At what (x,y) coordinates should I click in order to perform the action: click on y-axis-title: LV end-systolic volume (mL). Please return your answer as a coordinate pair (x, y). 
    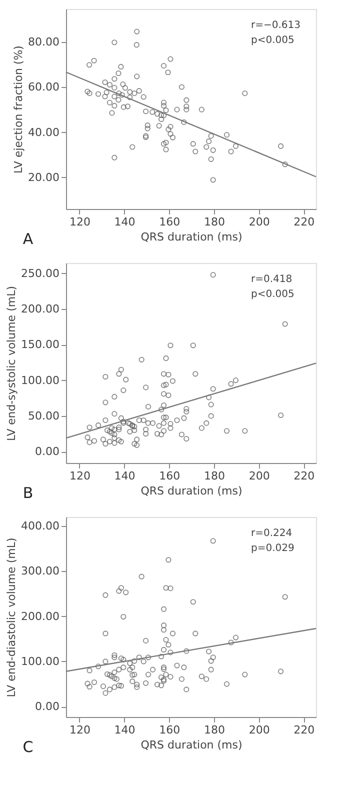
    Looking at the image, I should click on (11, 363).